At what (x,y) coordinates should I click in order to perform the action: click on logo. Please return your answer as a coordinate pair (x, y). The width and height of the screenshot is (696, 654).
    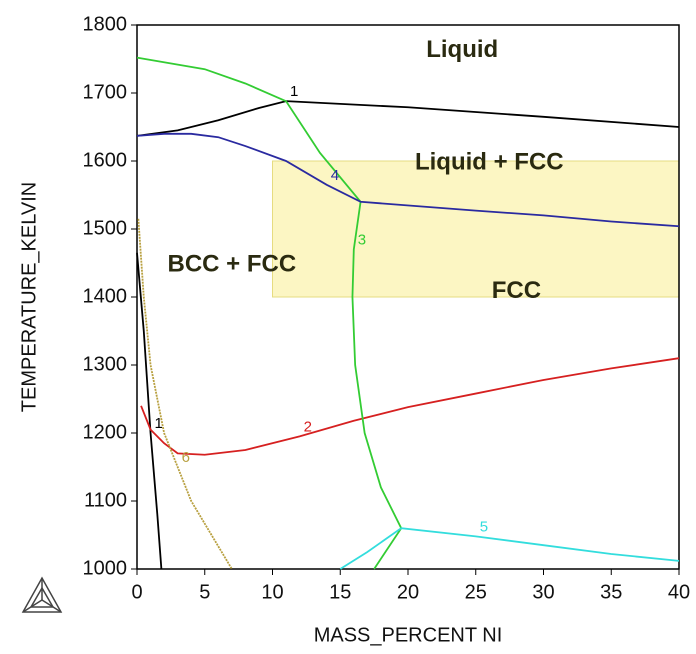
    Looking at the image, I should click on (42, 594).